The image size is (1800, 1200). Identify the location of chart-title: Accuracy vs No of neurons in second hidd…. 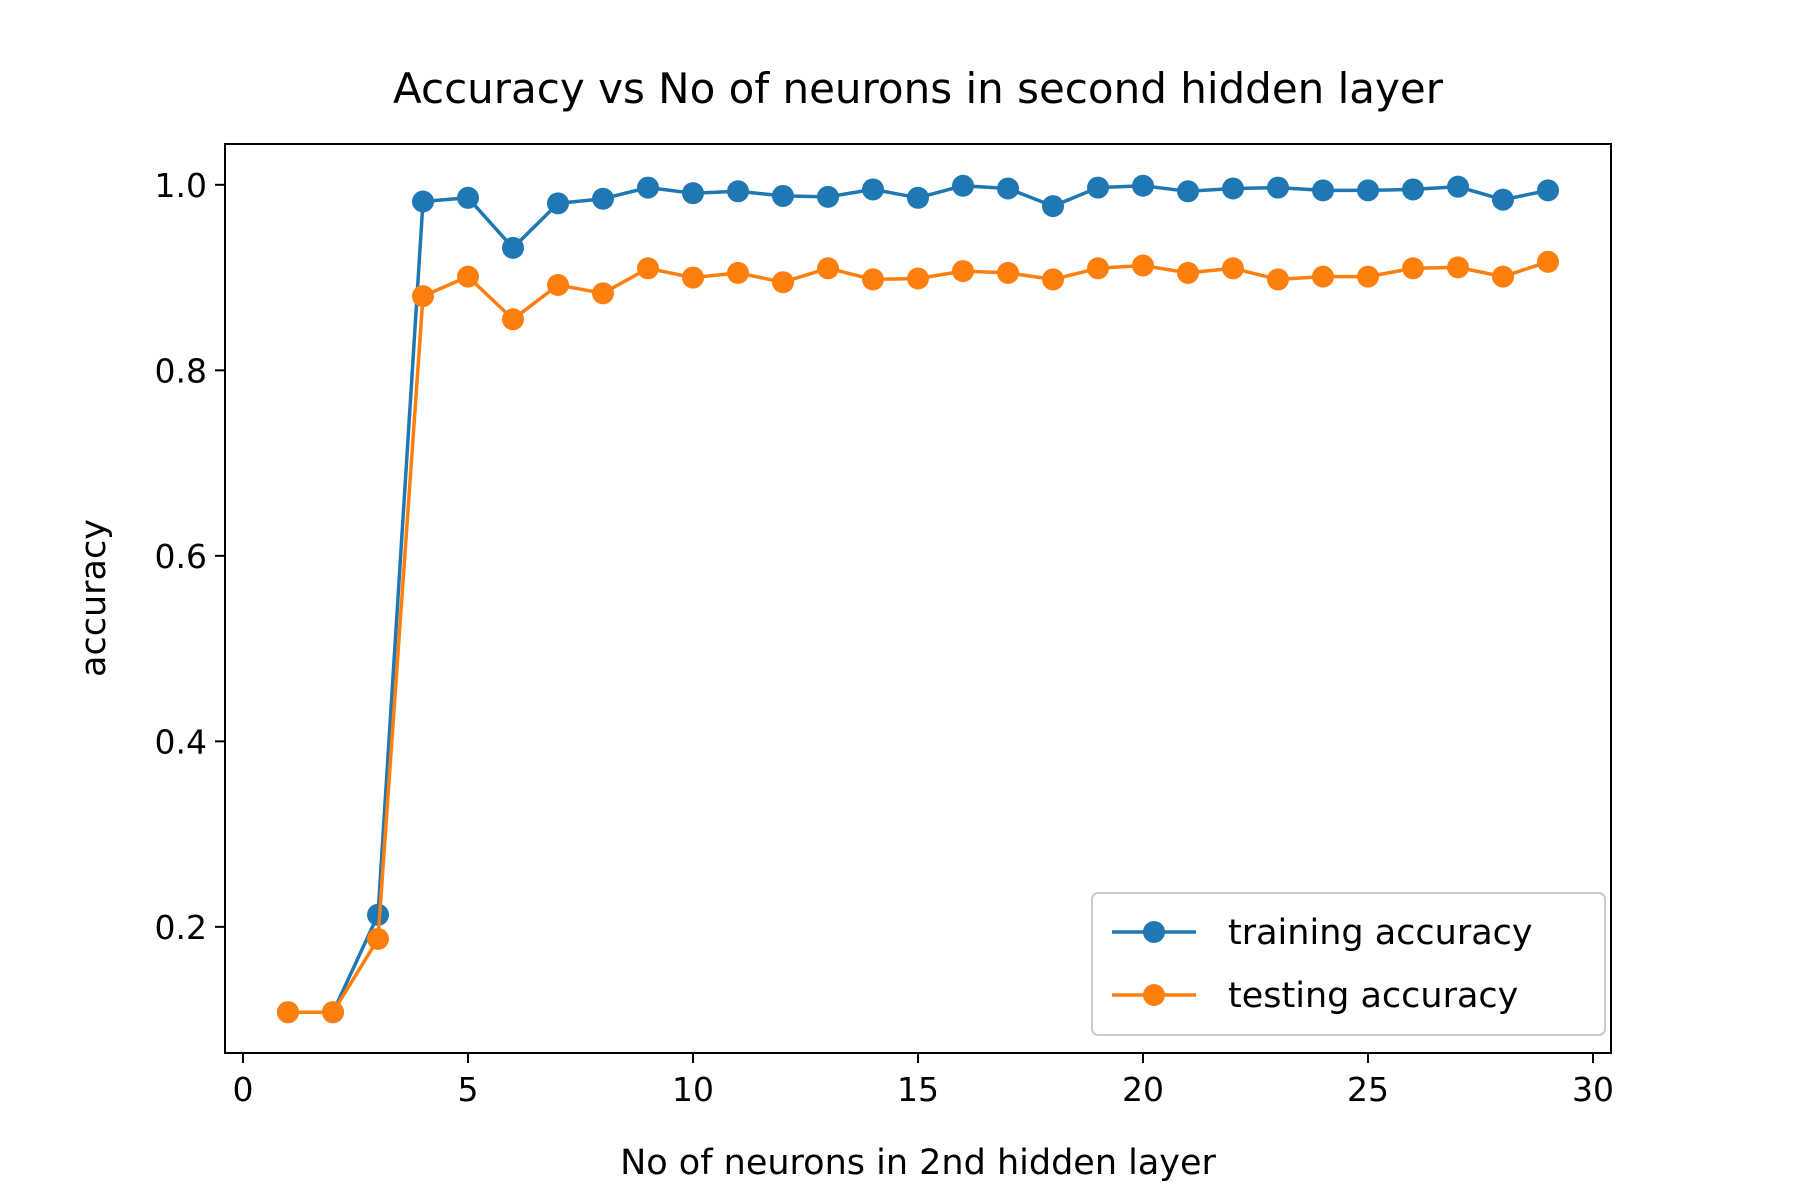
(918, 88).